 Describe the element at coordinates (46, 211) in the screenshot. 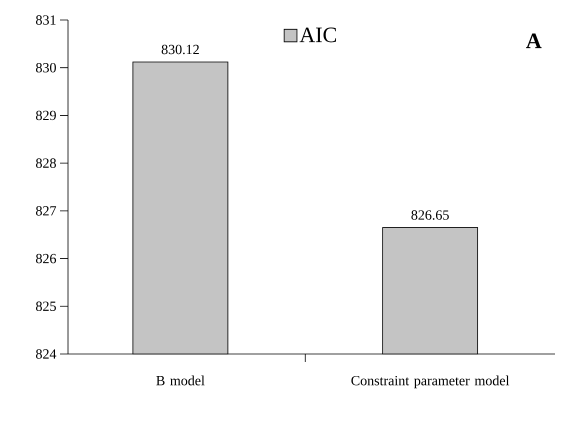

I see `y-tick-label: 827` at that location.